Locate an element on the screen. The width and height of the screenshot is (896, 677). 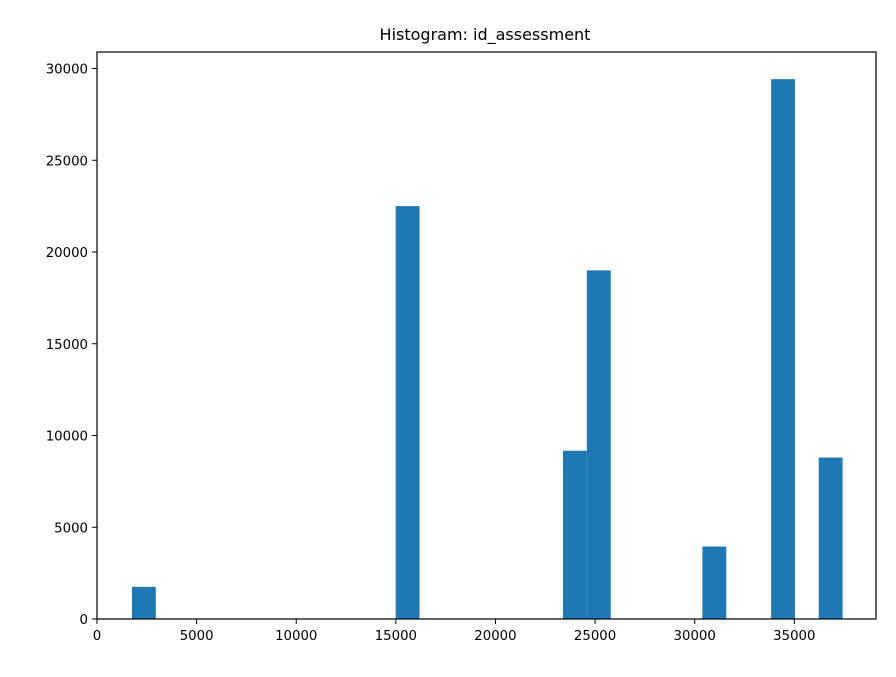
chart-title: Histogram: id_assessment is located at coordinates (485, 35).